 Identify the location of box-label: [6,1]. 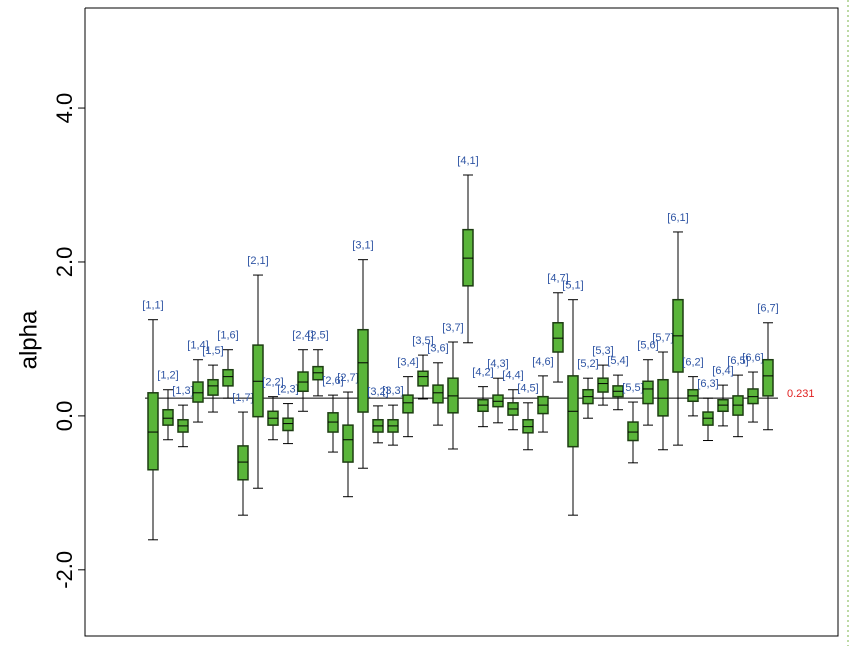
(677, 218).